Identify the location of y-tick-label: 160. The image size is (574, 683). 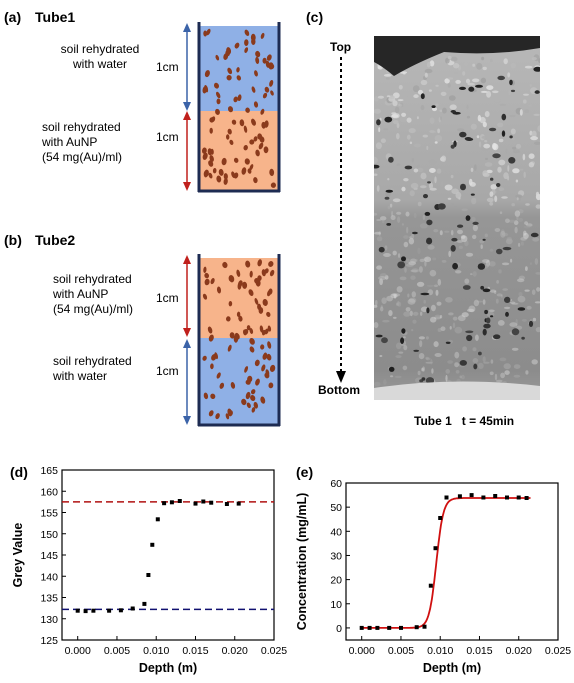
(49, 492).